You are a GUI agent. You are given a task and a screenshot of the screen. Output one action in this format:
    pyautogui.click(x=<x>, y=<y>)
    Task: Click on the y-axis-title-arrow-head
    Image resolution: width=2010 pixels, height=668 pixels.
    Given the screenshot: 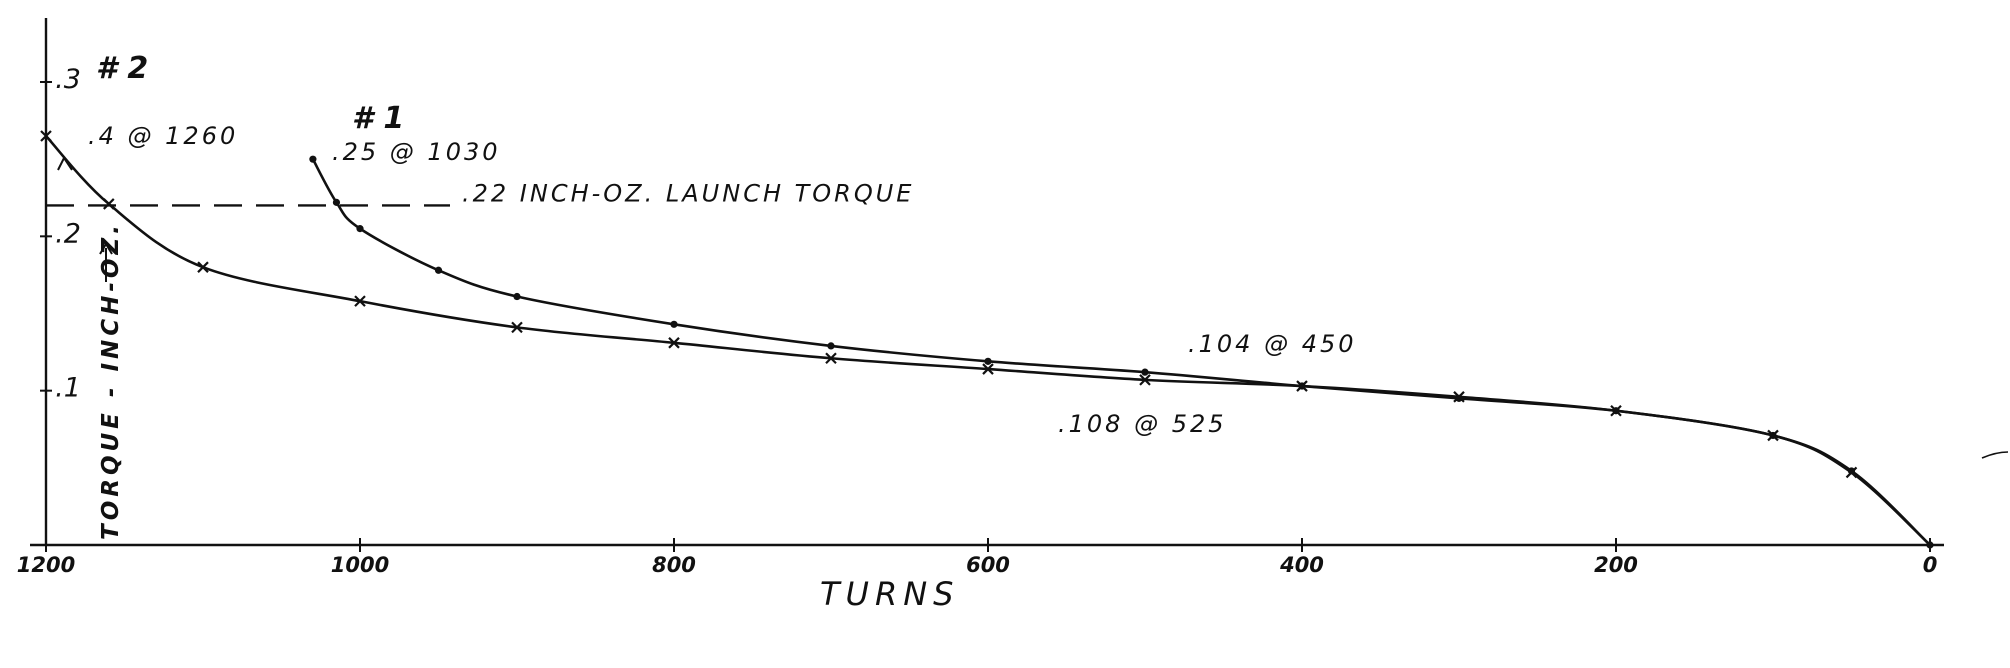 What is the action you would take?
    pyautogui.click(x=106, y=248)
    